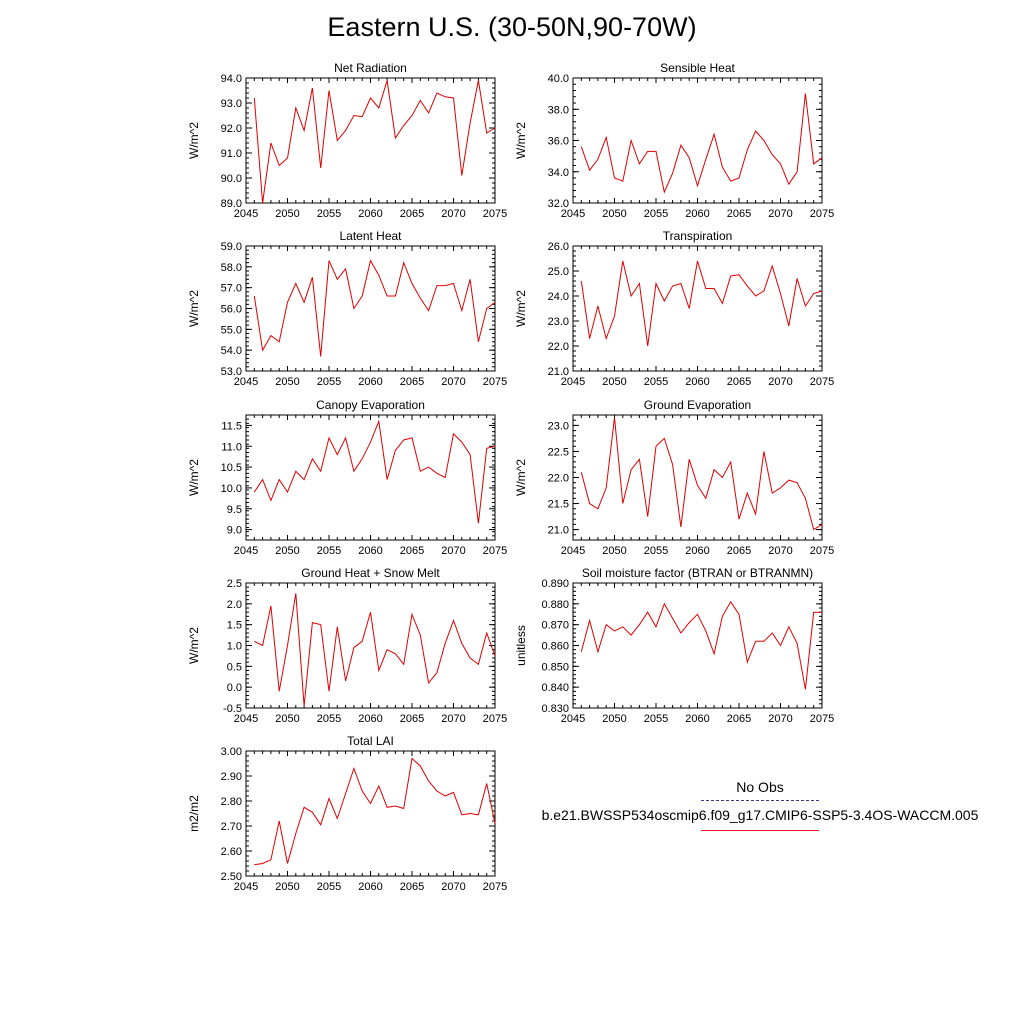 This screenshot has height=1024, width=1024. Describe the element at coordinates (231, 247) in the screenshot. I see `y-tick-label: 59.0` at that location.